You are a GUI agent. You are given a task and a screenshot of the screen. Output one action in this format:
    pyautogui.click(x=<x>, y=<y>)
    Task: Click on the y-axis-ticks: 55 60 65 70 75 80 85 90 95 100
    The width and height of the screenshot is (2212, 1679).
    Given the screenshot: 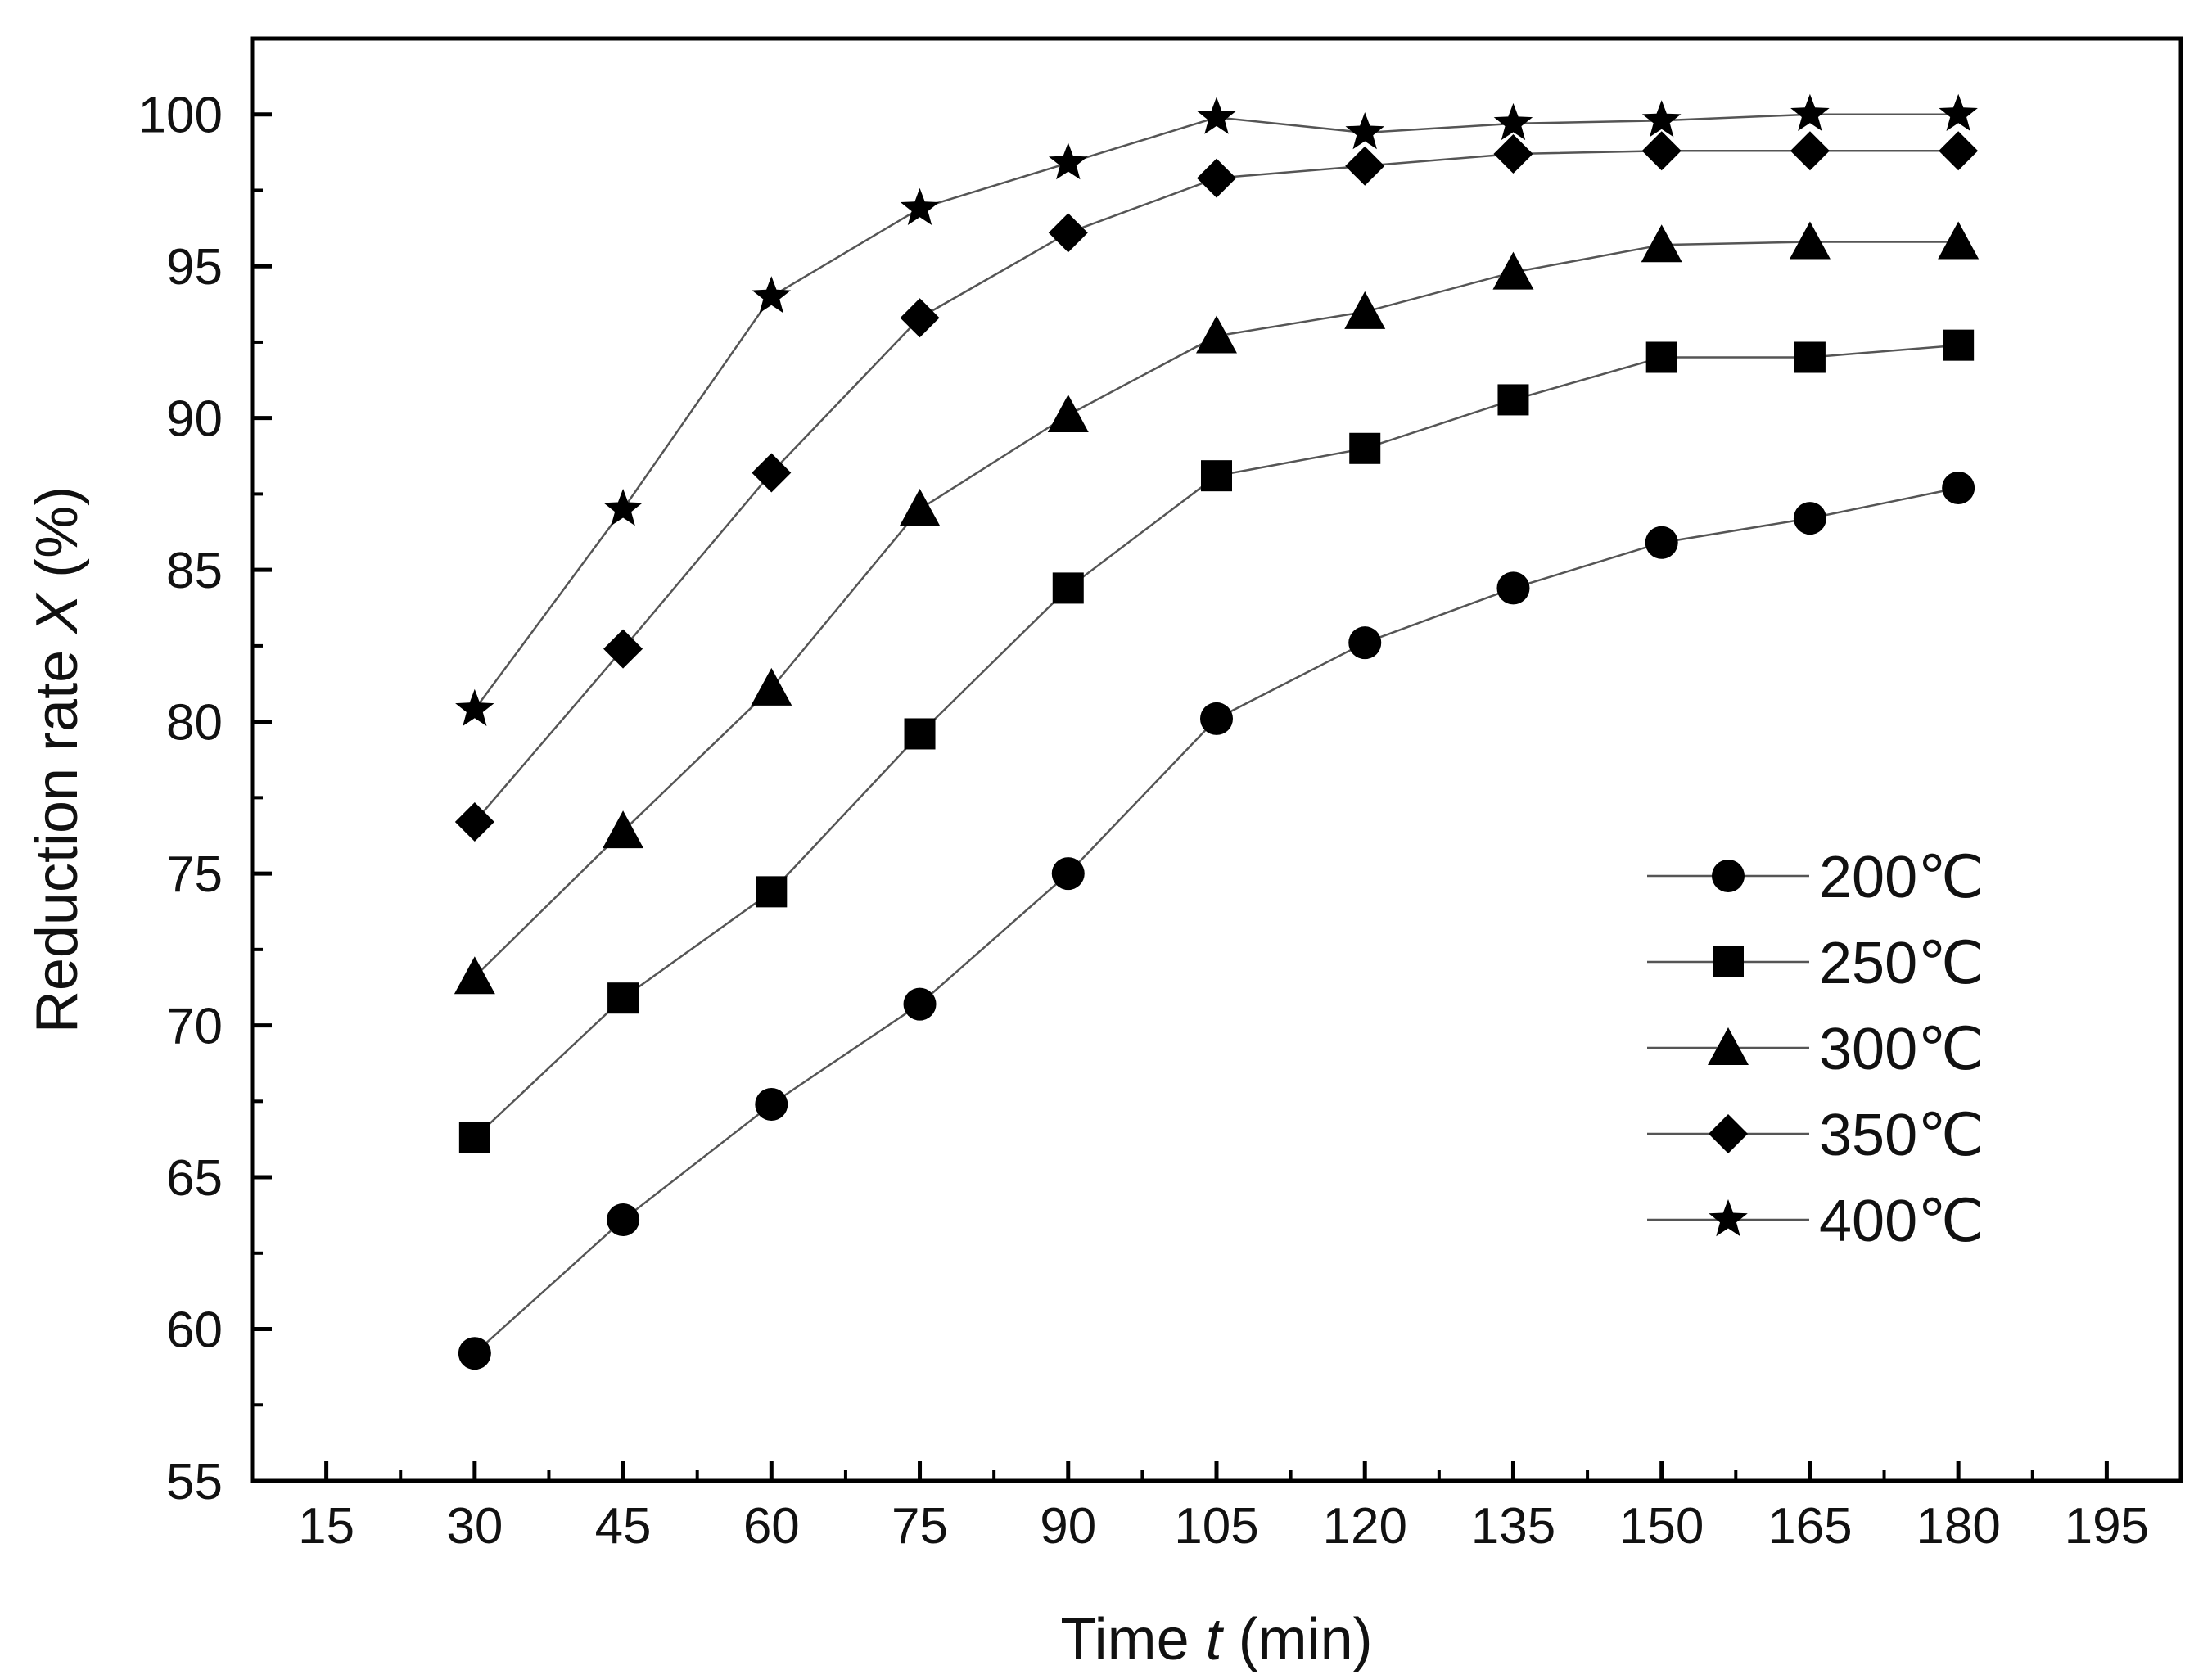 What is the action you would take?
    pyautogui.click(x=205, y=773)
    